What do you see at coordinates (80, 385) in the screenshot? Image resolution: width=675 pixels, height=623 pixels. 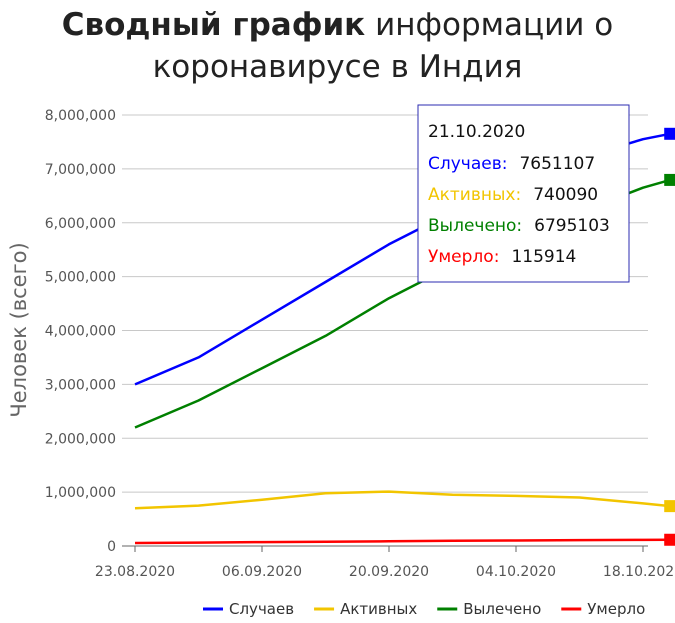 I see `y-tick-label: 3,000,000` at bounding box center [80, 385].